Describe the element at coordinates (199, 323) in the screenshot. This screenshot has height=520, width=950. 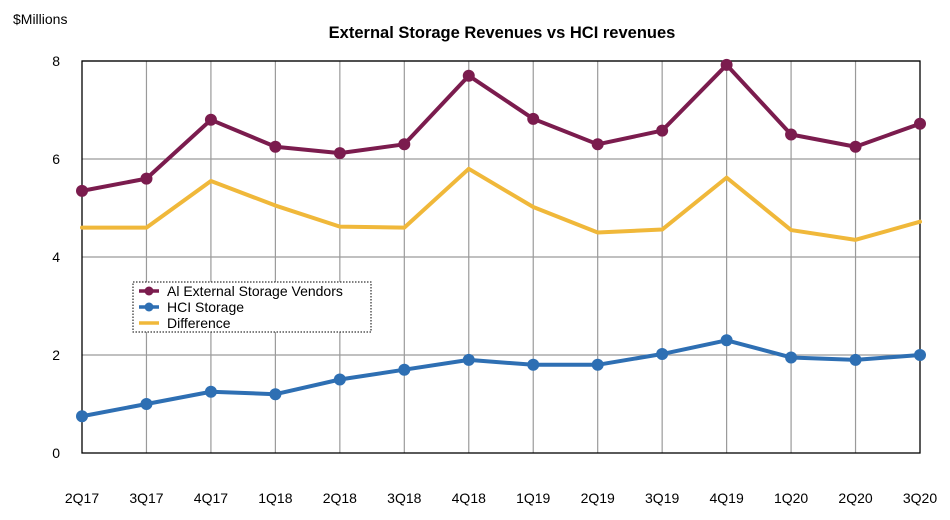
I see `legend-label: Difference` at that location.